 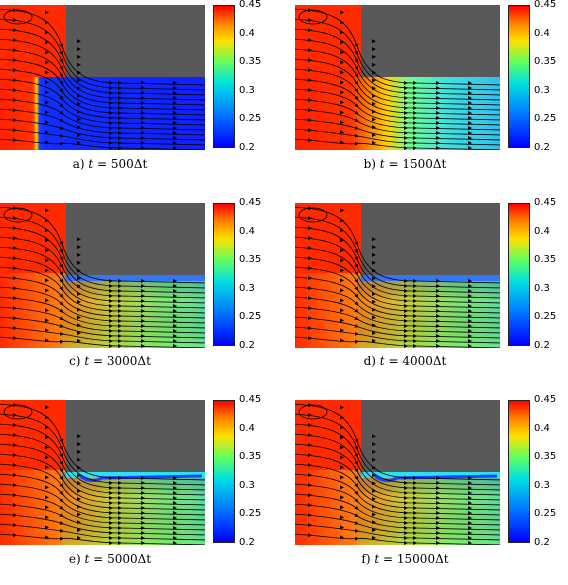 What do you see at coordinates (135, 475) in the screenshot?
I see `boundary-layer` at bounding box center [135, 475].